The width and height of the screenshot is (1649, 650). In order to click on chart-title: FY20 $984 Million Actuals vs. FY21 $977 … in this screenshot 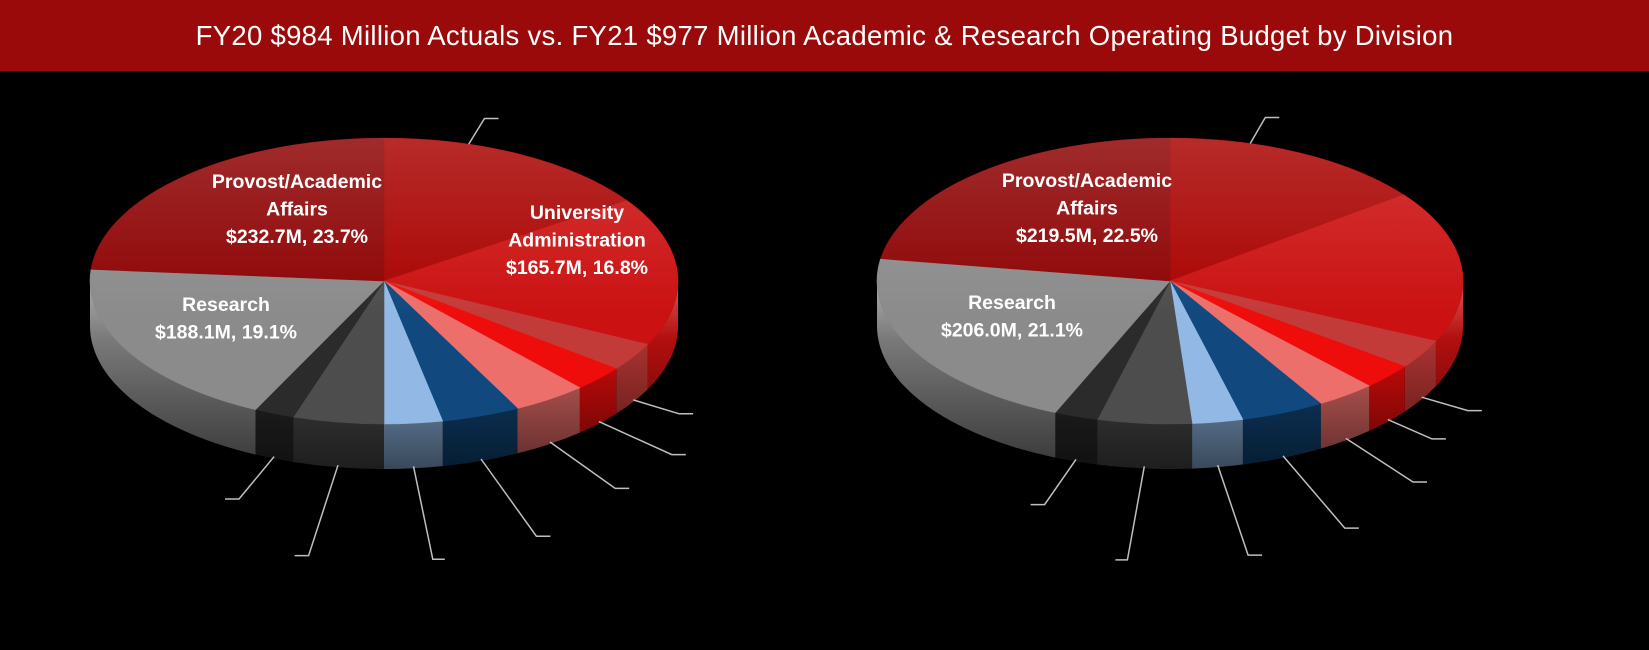, I will do `click(824, 35)`.